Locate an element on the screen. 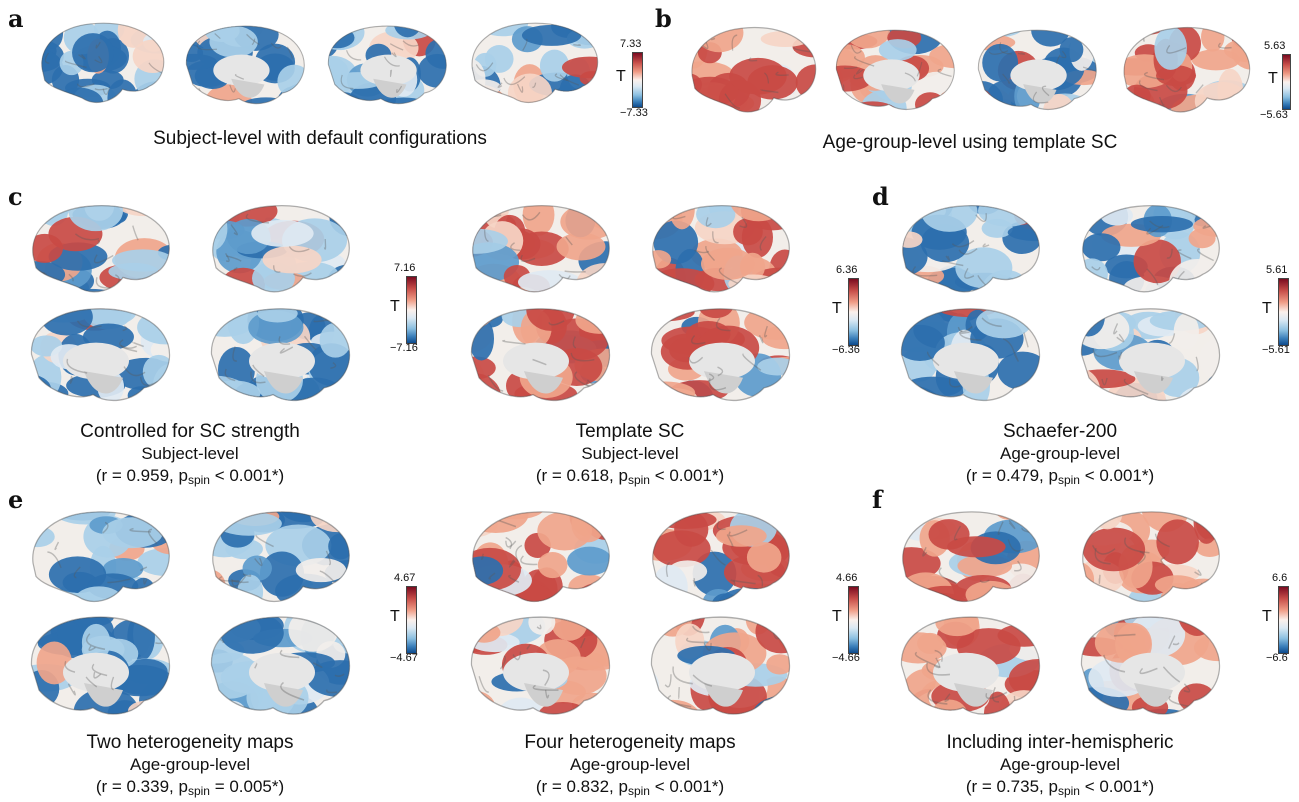 Image resolution: width=1299 pixels, height=802 pixels. caption-b: Age-group-level using template SC is located at coordinates (970, 143).